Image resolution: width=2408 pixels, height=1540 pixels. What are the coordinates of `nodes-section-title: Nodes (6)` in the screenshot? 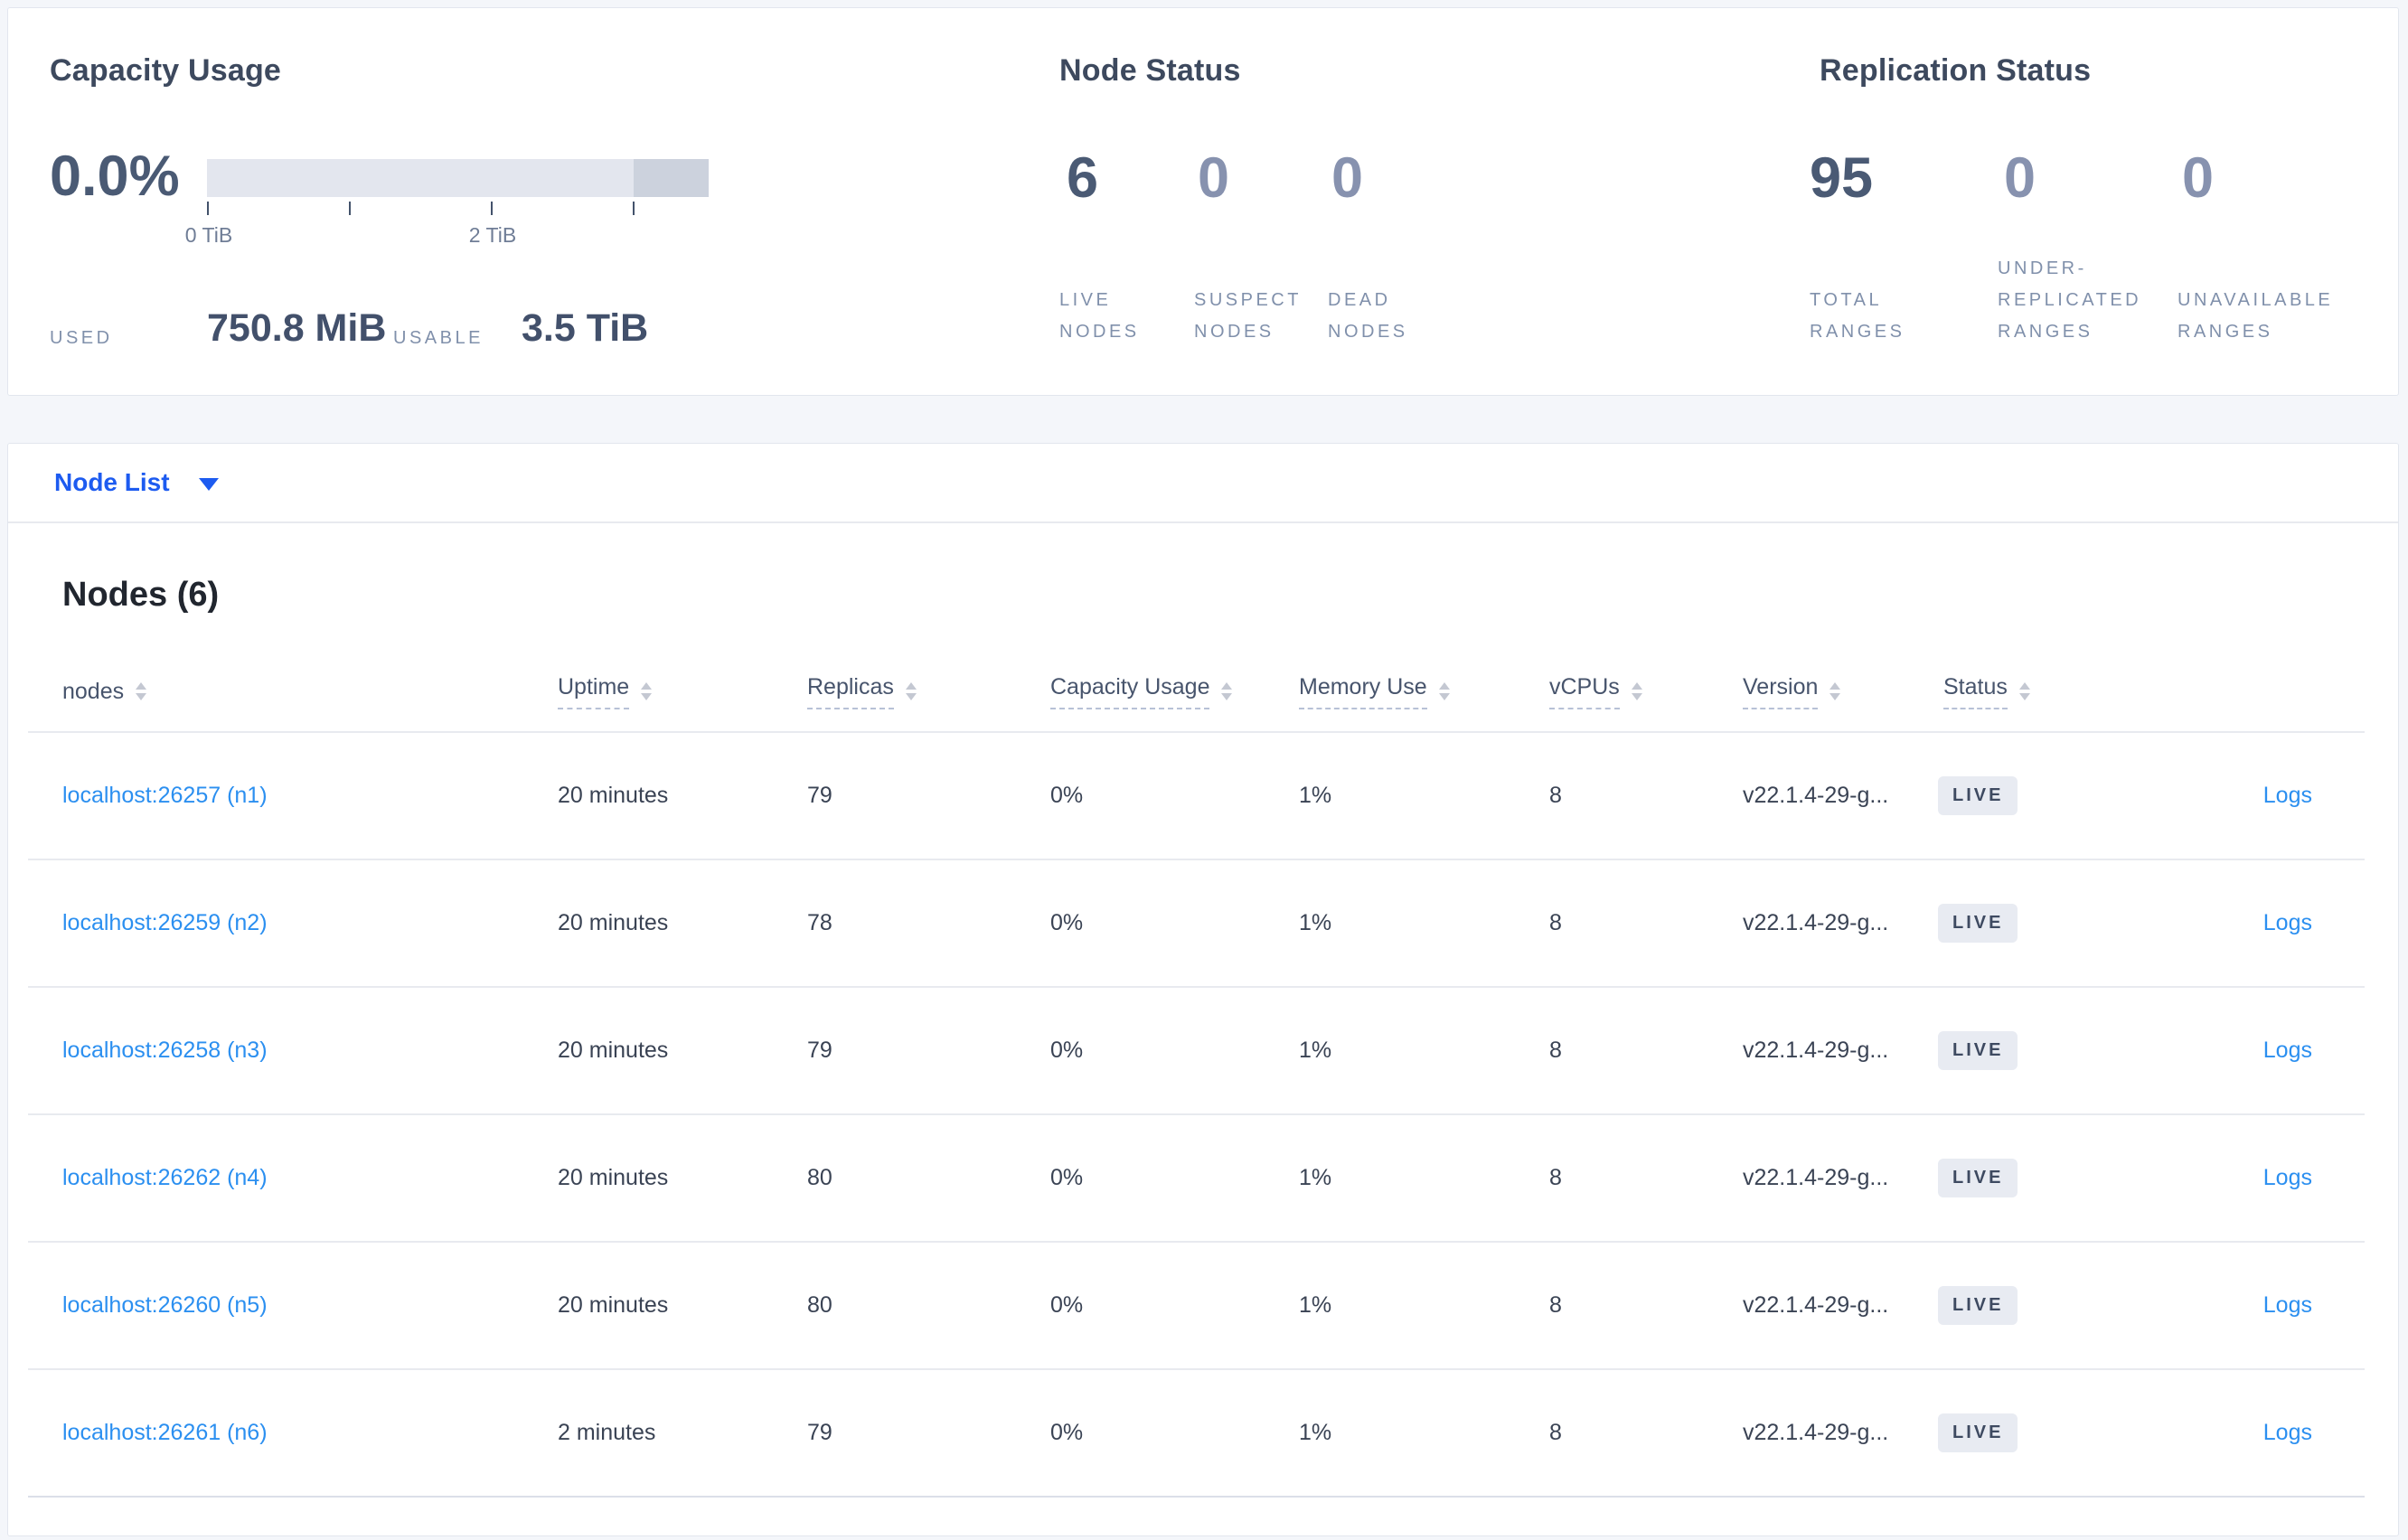 It's located at (141, 595).